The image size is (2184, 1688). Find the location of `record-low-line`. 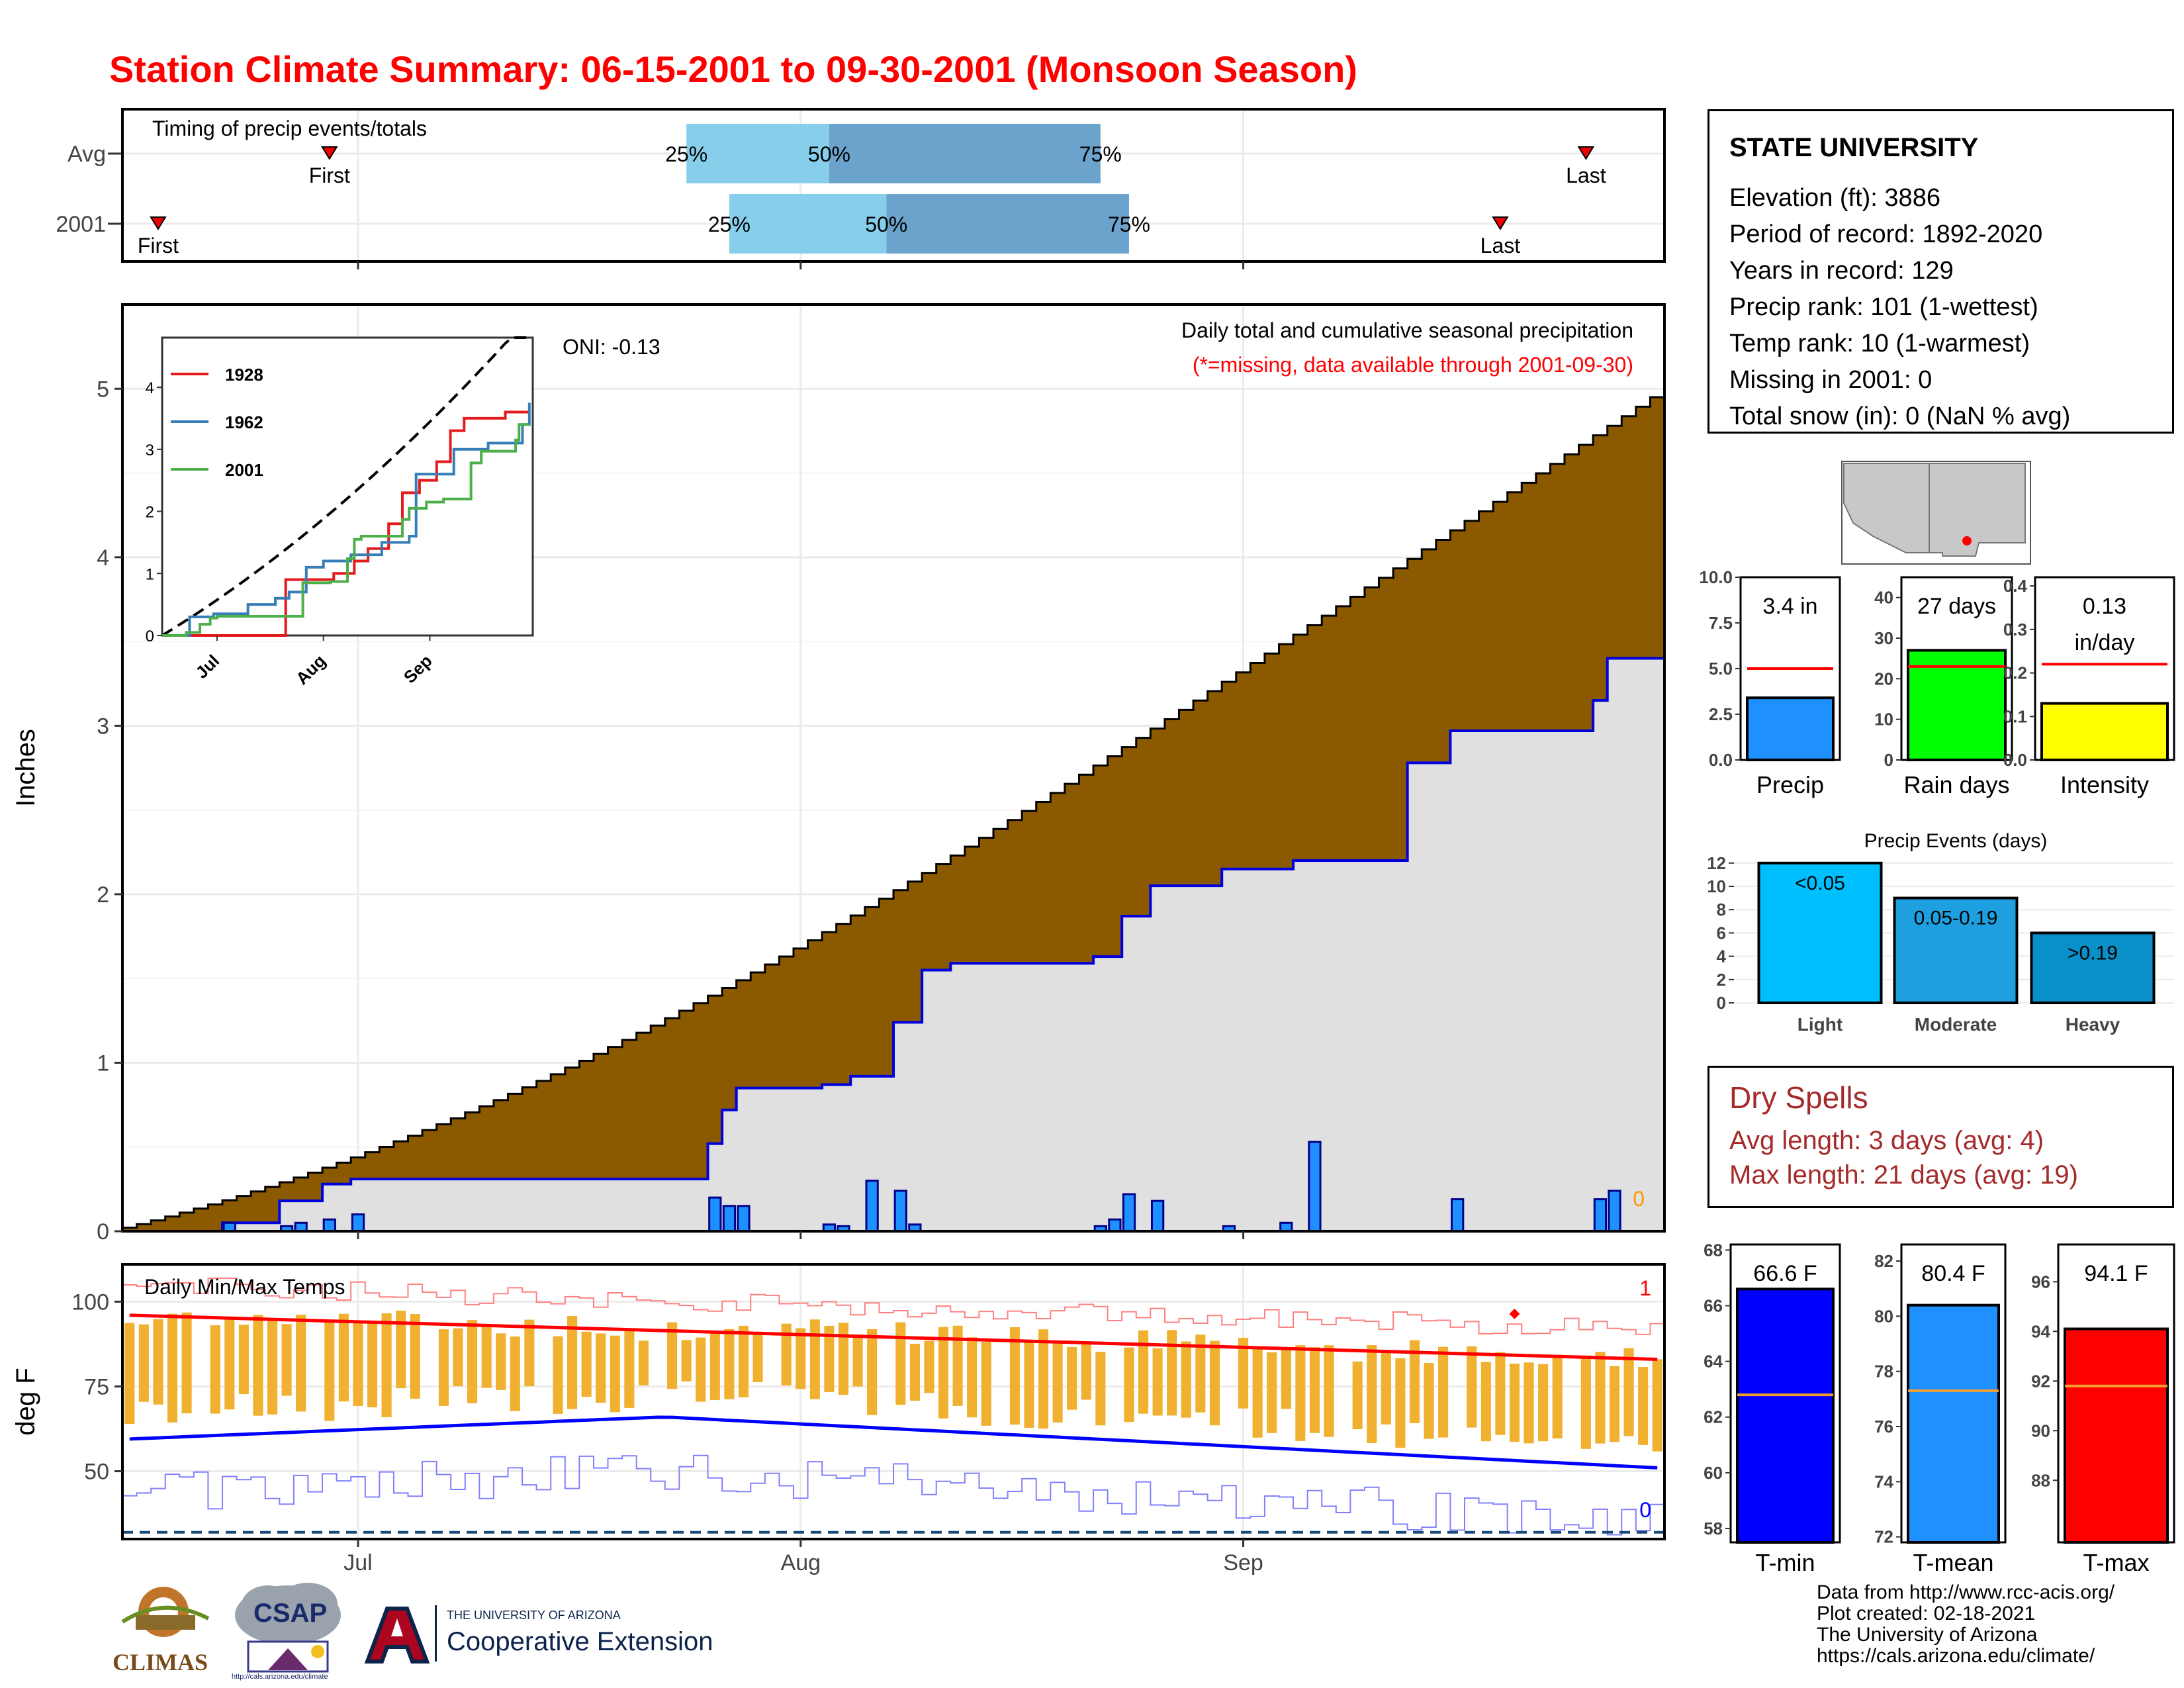

record-low-line is located at coordinates (893, 1495).